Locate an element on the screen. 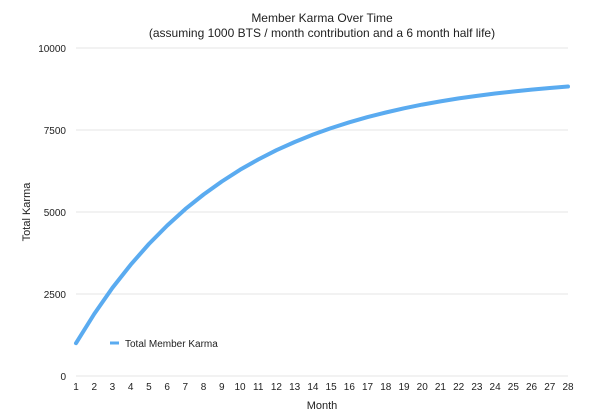  x-tick-label: 3 is located at coordinates (113, 387).